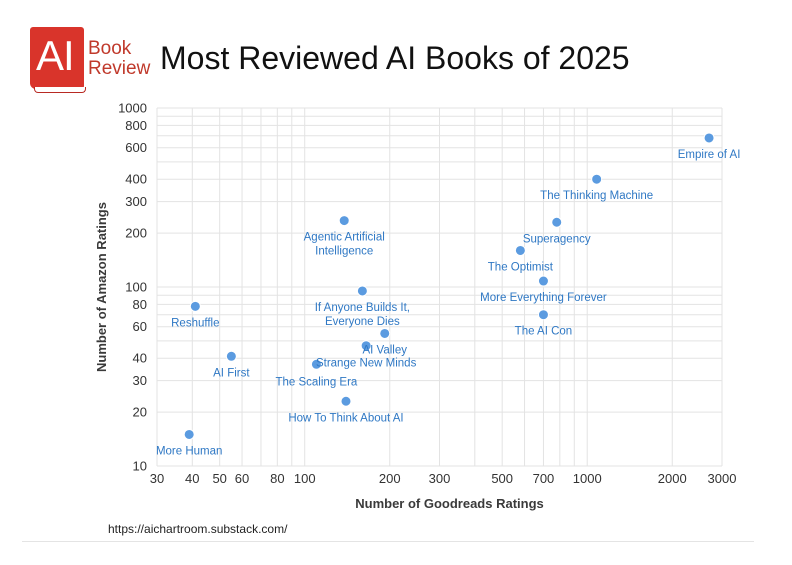  Describe the element at coordinates (101, 287) in the screenshot. I see `y-axis-title: Number of Amazon Ratings` at that location.